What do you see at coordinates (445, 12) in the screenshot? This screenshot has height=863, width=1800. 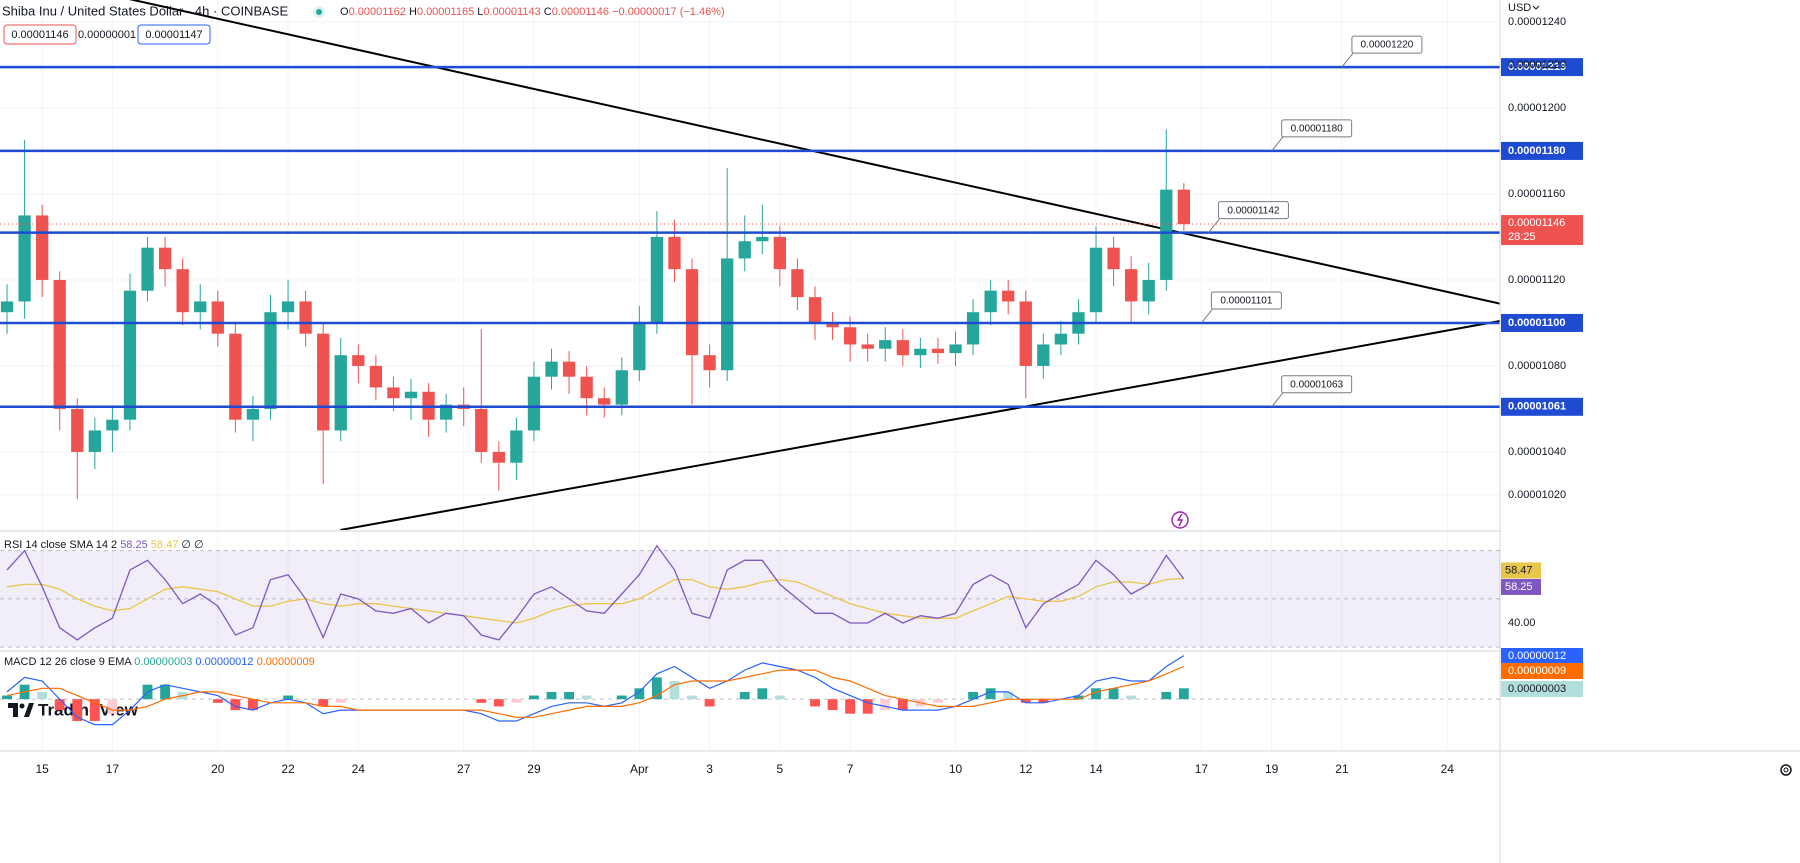 I see `ohlc-value: 0.00001165` at bounding box center [445, 12].